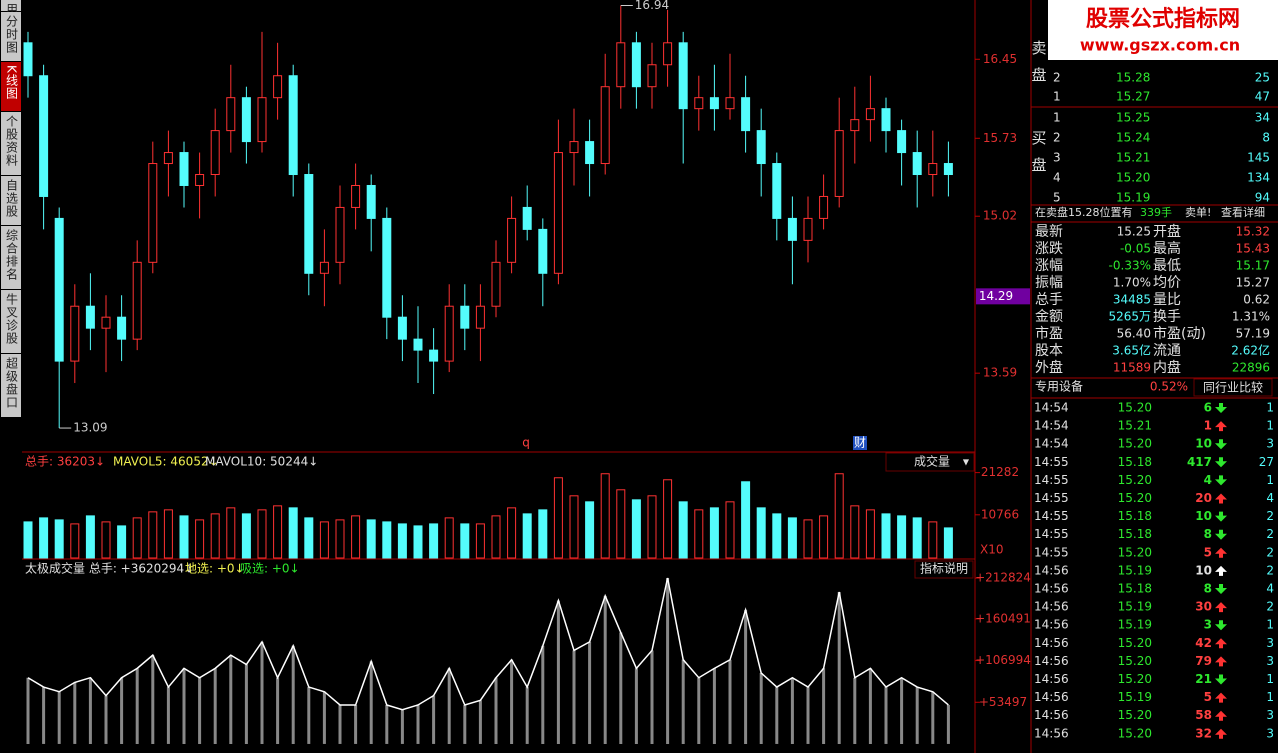  What do you see at coordinates (12, 255) in the screenshot?
I see `sidebar-tab-label: 综合排名` at bounding box center [12, 255].